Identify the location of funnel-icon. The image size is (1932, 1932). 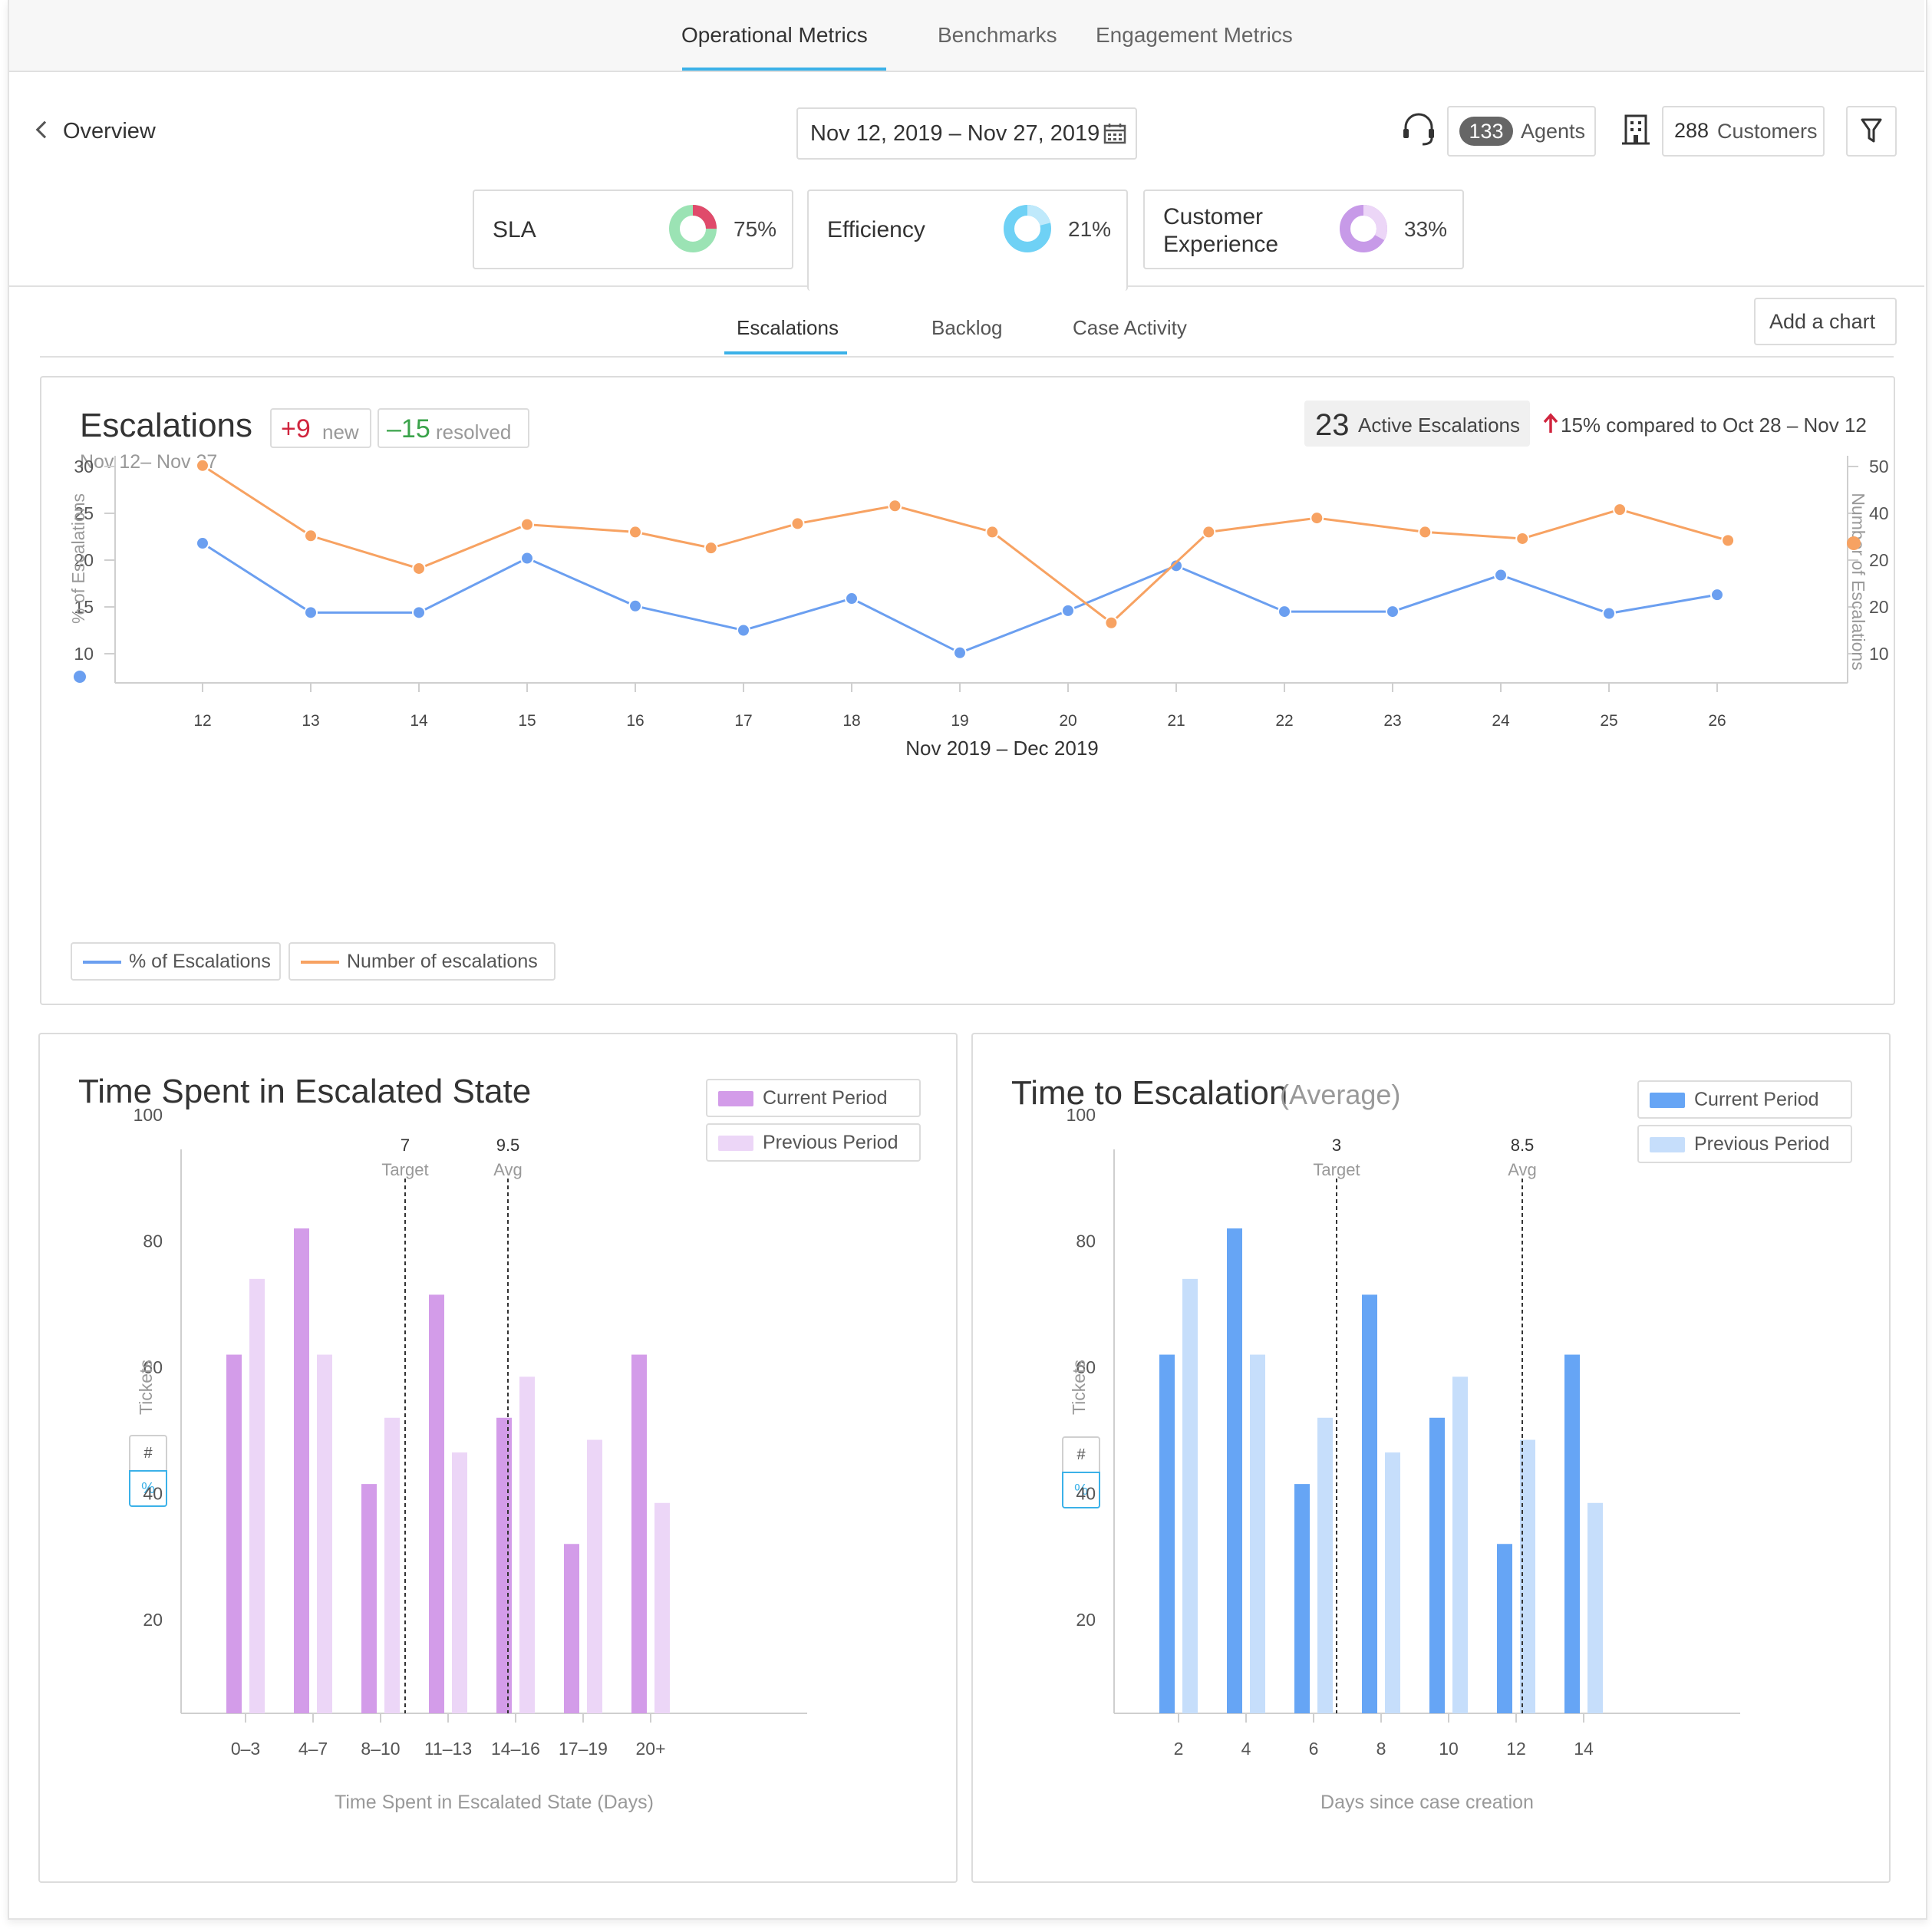
(1871, 131).